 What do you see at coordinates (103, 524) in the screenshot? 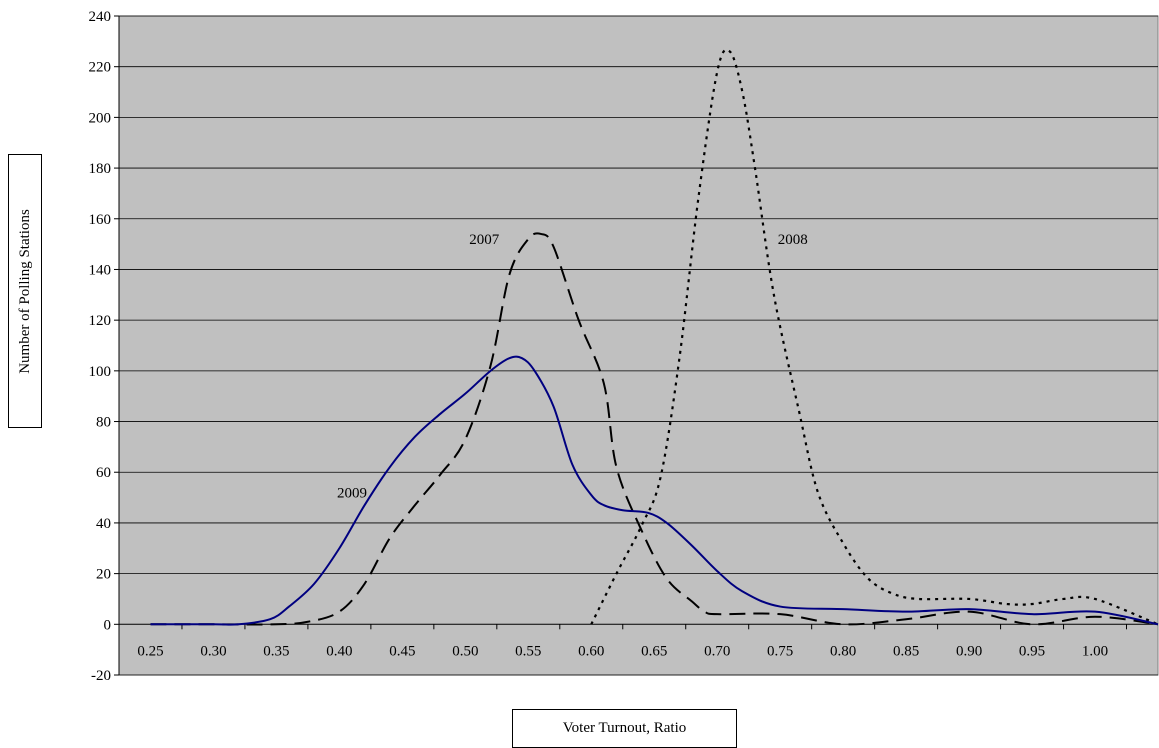
I see `y-tick-label: 40` at bounding box center [103, 524].